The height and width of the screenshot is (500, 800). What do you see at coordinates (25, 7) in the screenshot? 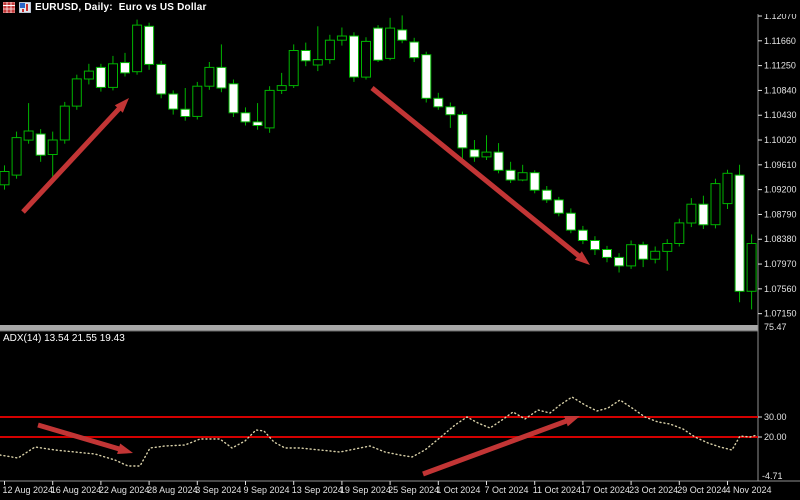
I see `chart-profile-icon` at bounding box center [25, 7].